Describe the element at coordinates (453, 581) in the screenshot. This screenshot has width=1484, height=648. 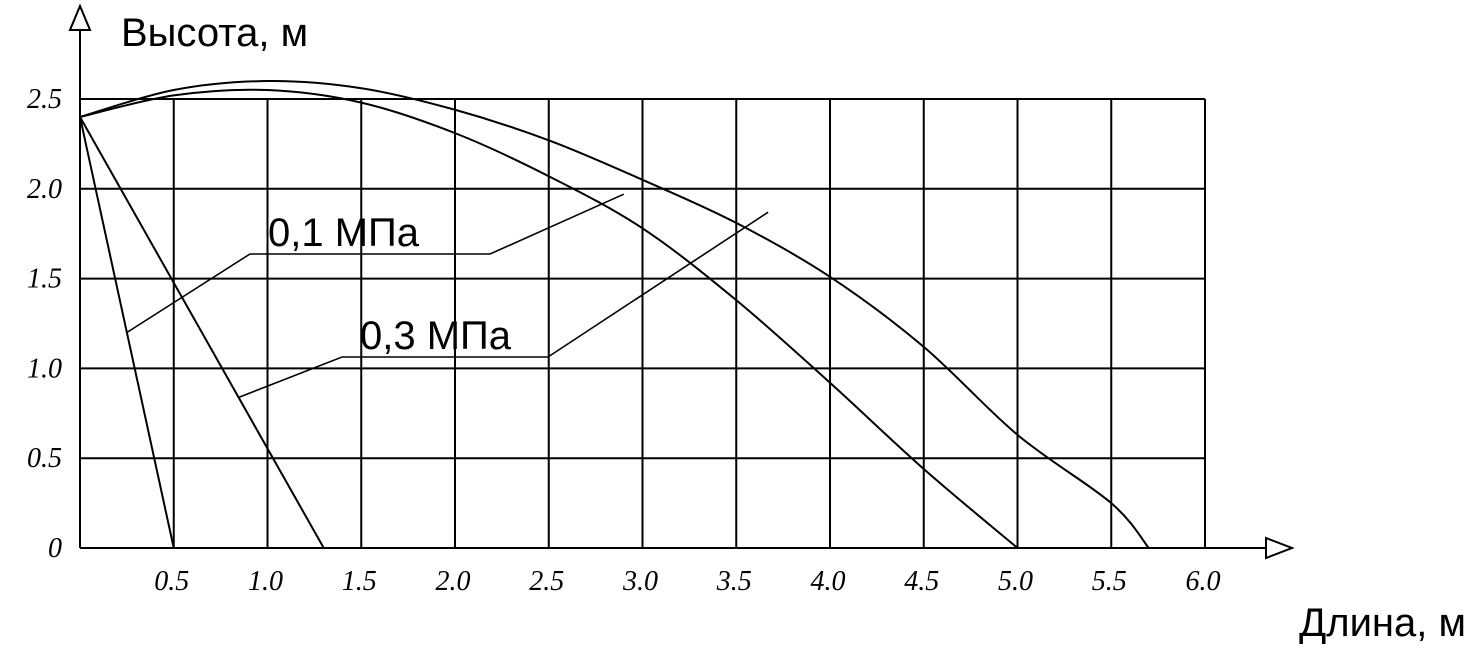
I see `x-tick-label: 2.0` at that location.